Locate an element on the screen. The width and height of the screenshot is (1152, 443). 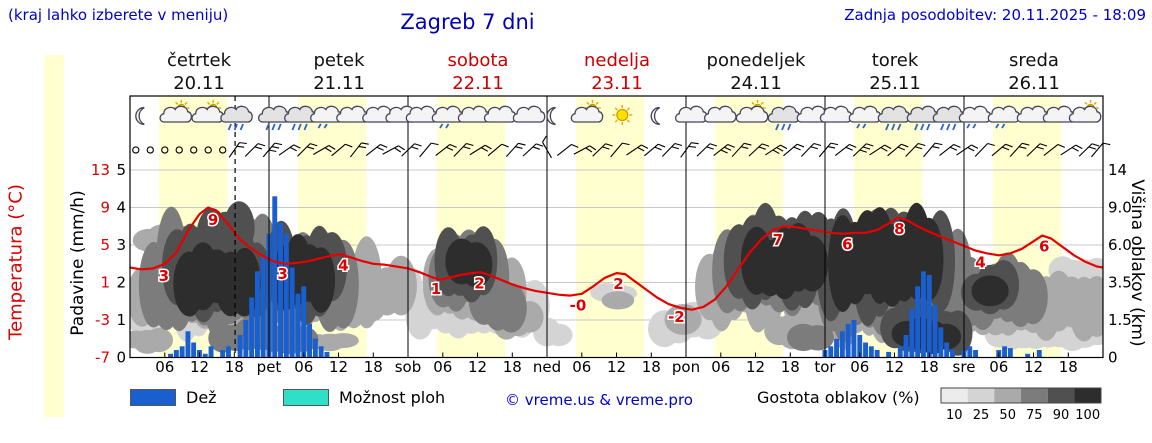
precip-tick-label: 2 is located at coordinates (121, 283).